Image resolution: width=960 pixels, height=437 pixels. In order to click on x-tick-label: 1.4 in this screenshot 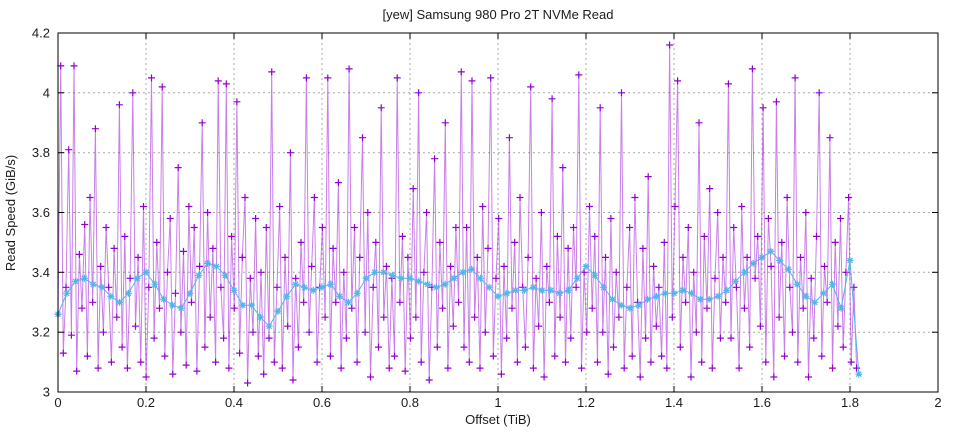, I will do `click(674, 402)`.